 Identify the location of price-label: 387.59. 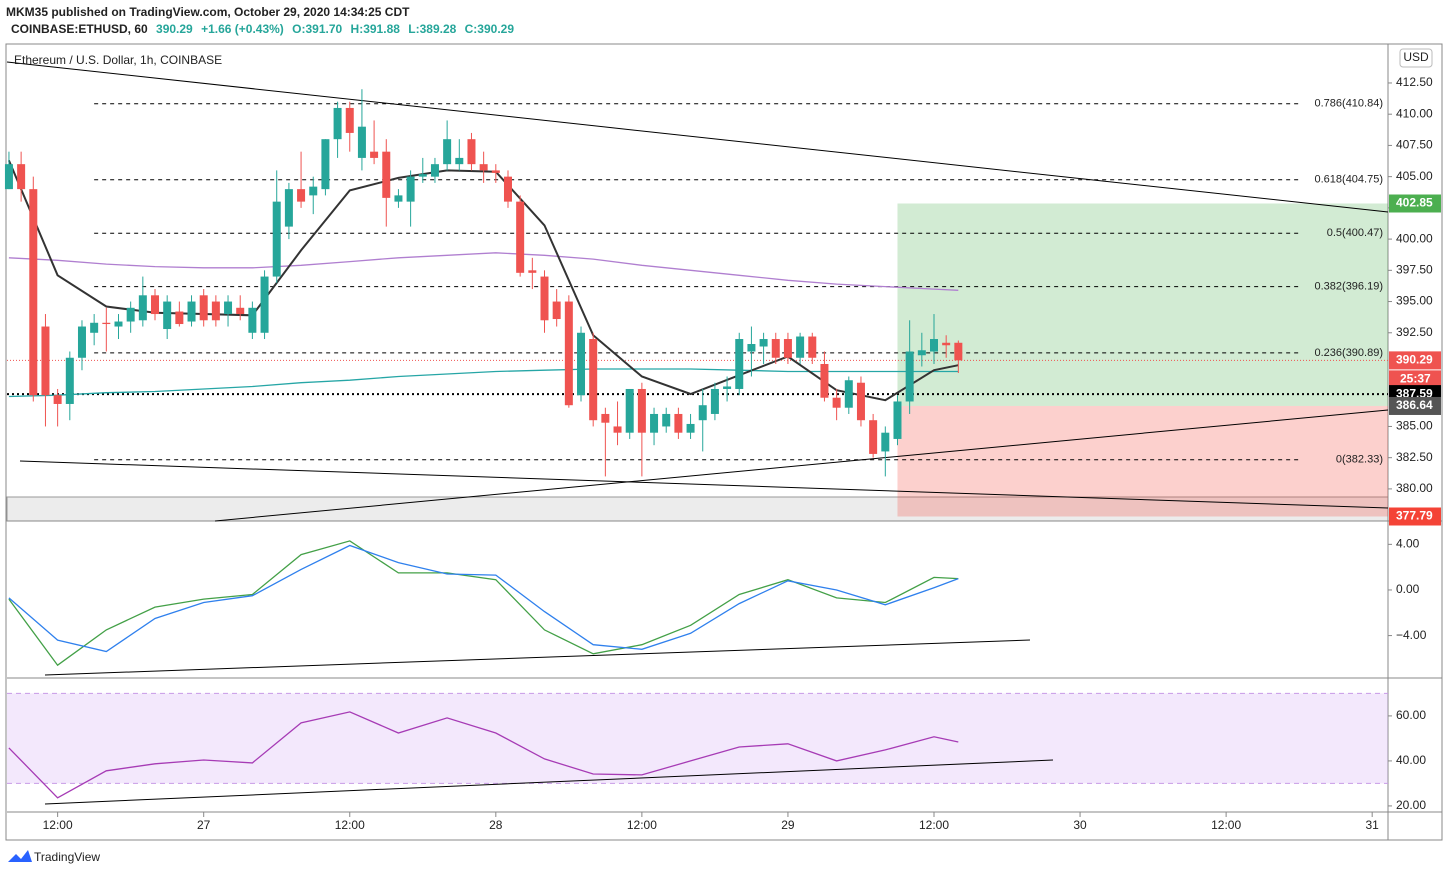
(1414, 393).